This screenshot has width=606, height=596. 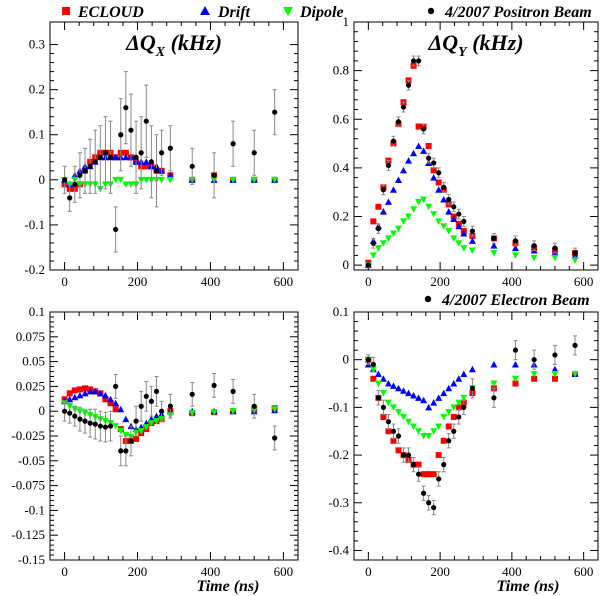 I want to click on y-tick-label: -0.025, so click(x=28, y=435).